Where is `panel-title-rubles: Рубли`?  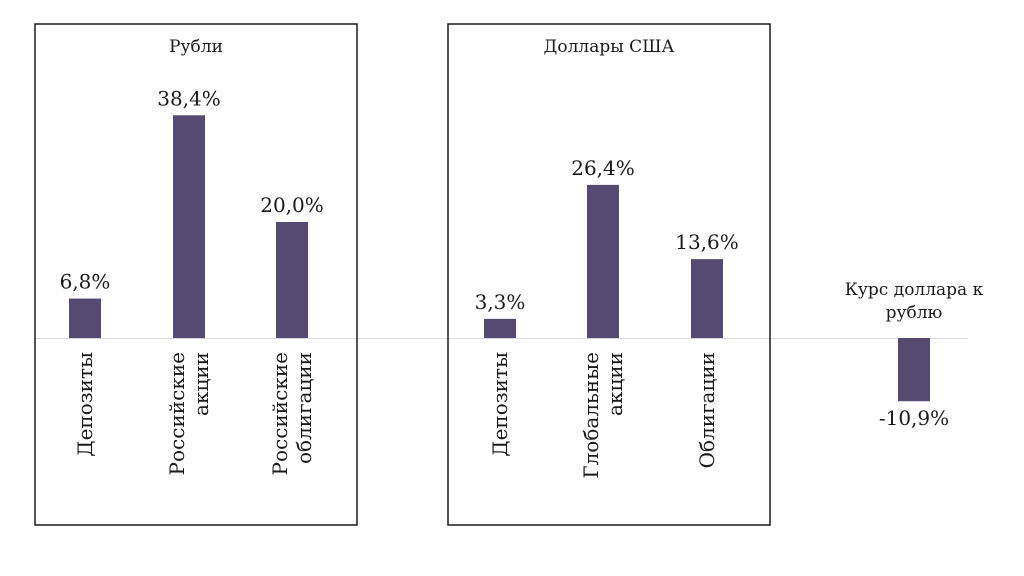 panel-title-rubles: Рубли is located at coordinates (196, 47).